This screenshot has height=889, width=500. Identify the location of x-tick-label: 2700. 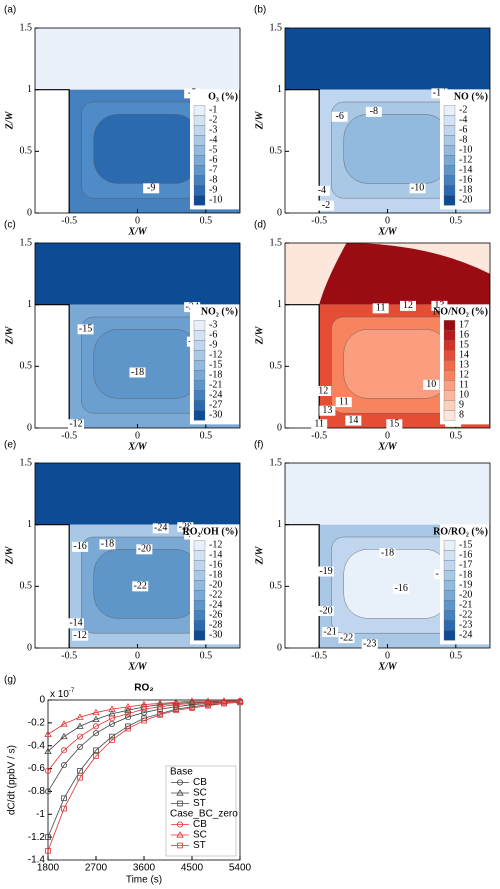
(96, 868).